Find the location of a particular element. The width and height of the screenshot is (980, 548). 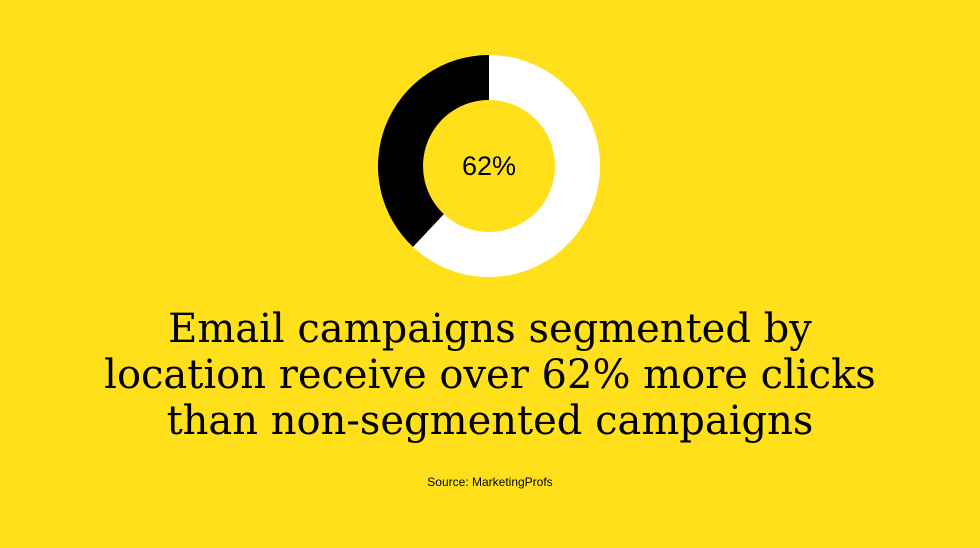

donut-center-label: 62% is located at coordinates (489, 166).